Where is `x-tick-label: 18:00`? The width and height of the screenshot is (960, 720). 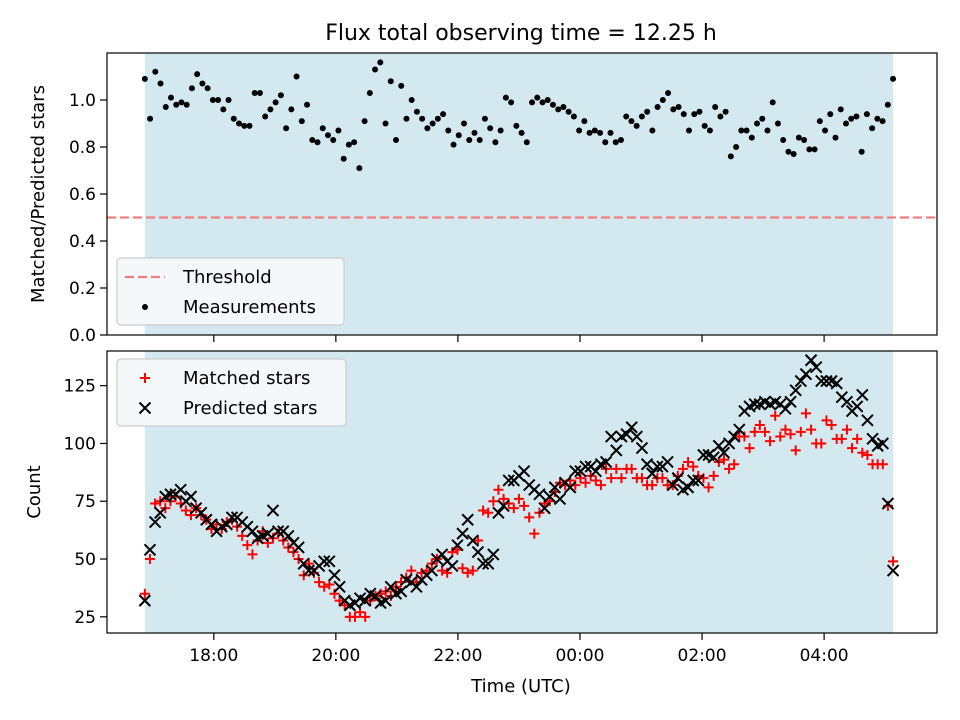 x-tick-label: 18:00 is located at coordinates (213, 656).